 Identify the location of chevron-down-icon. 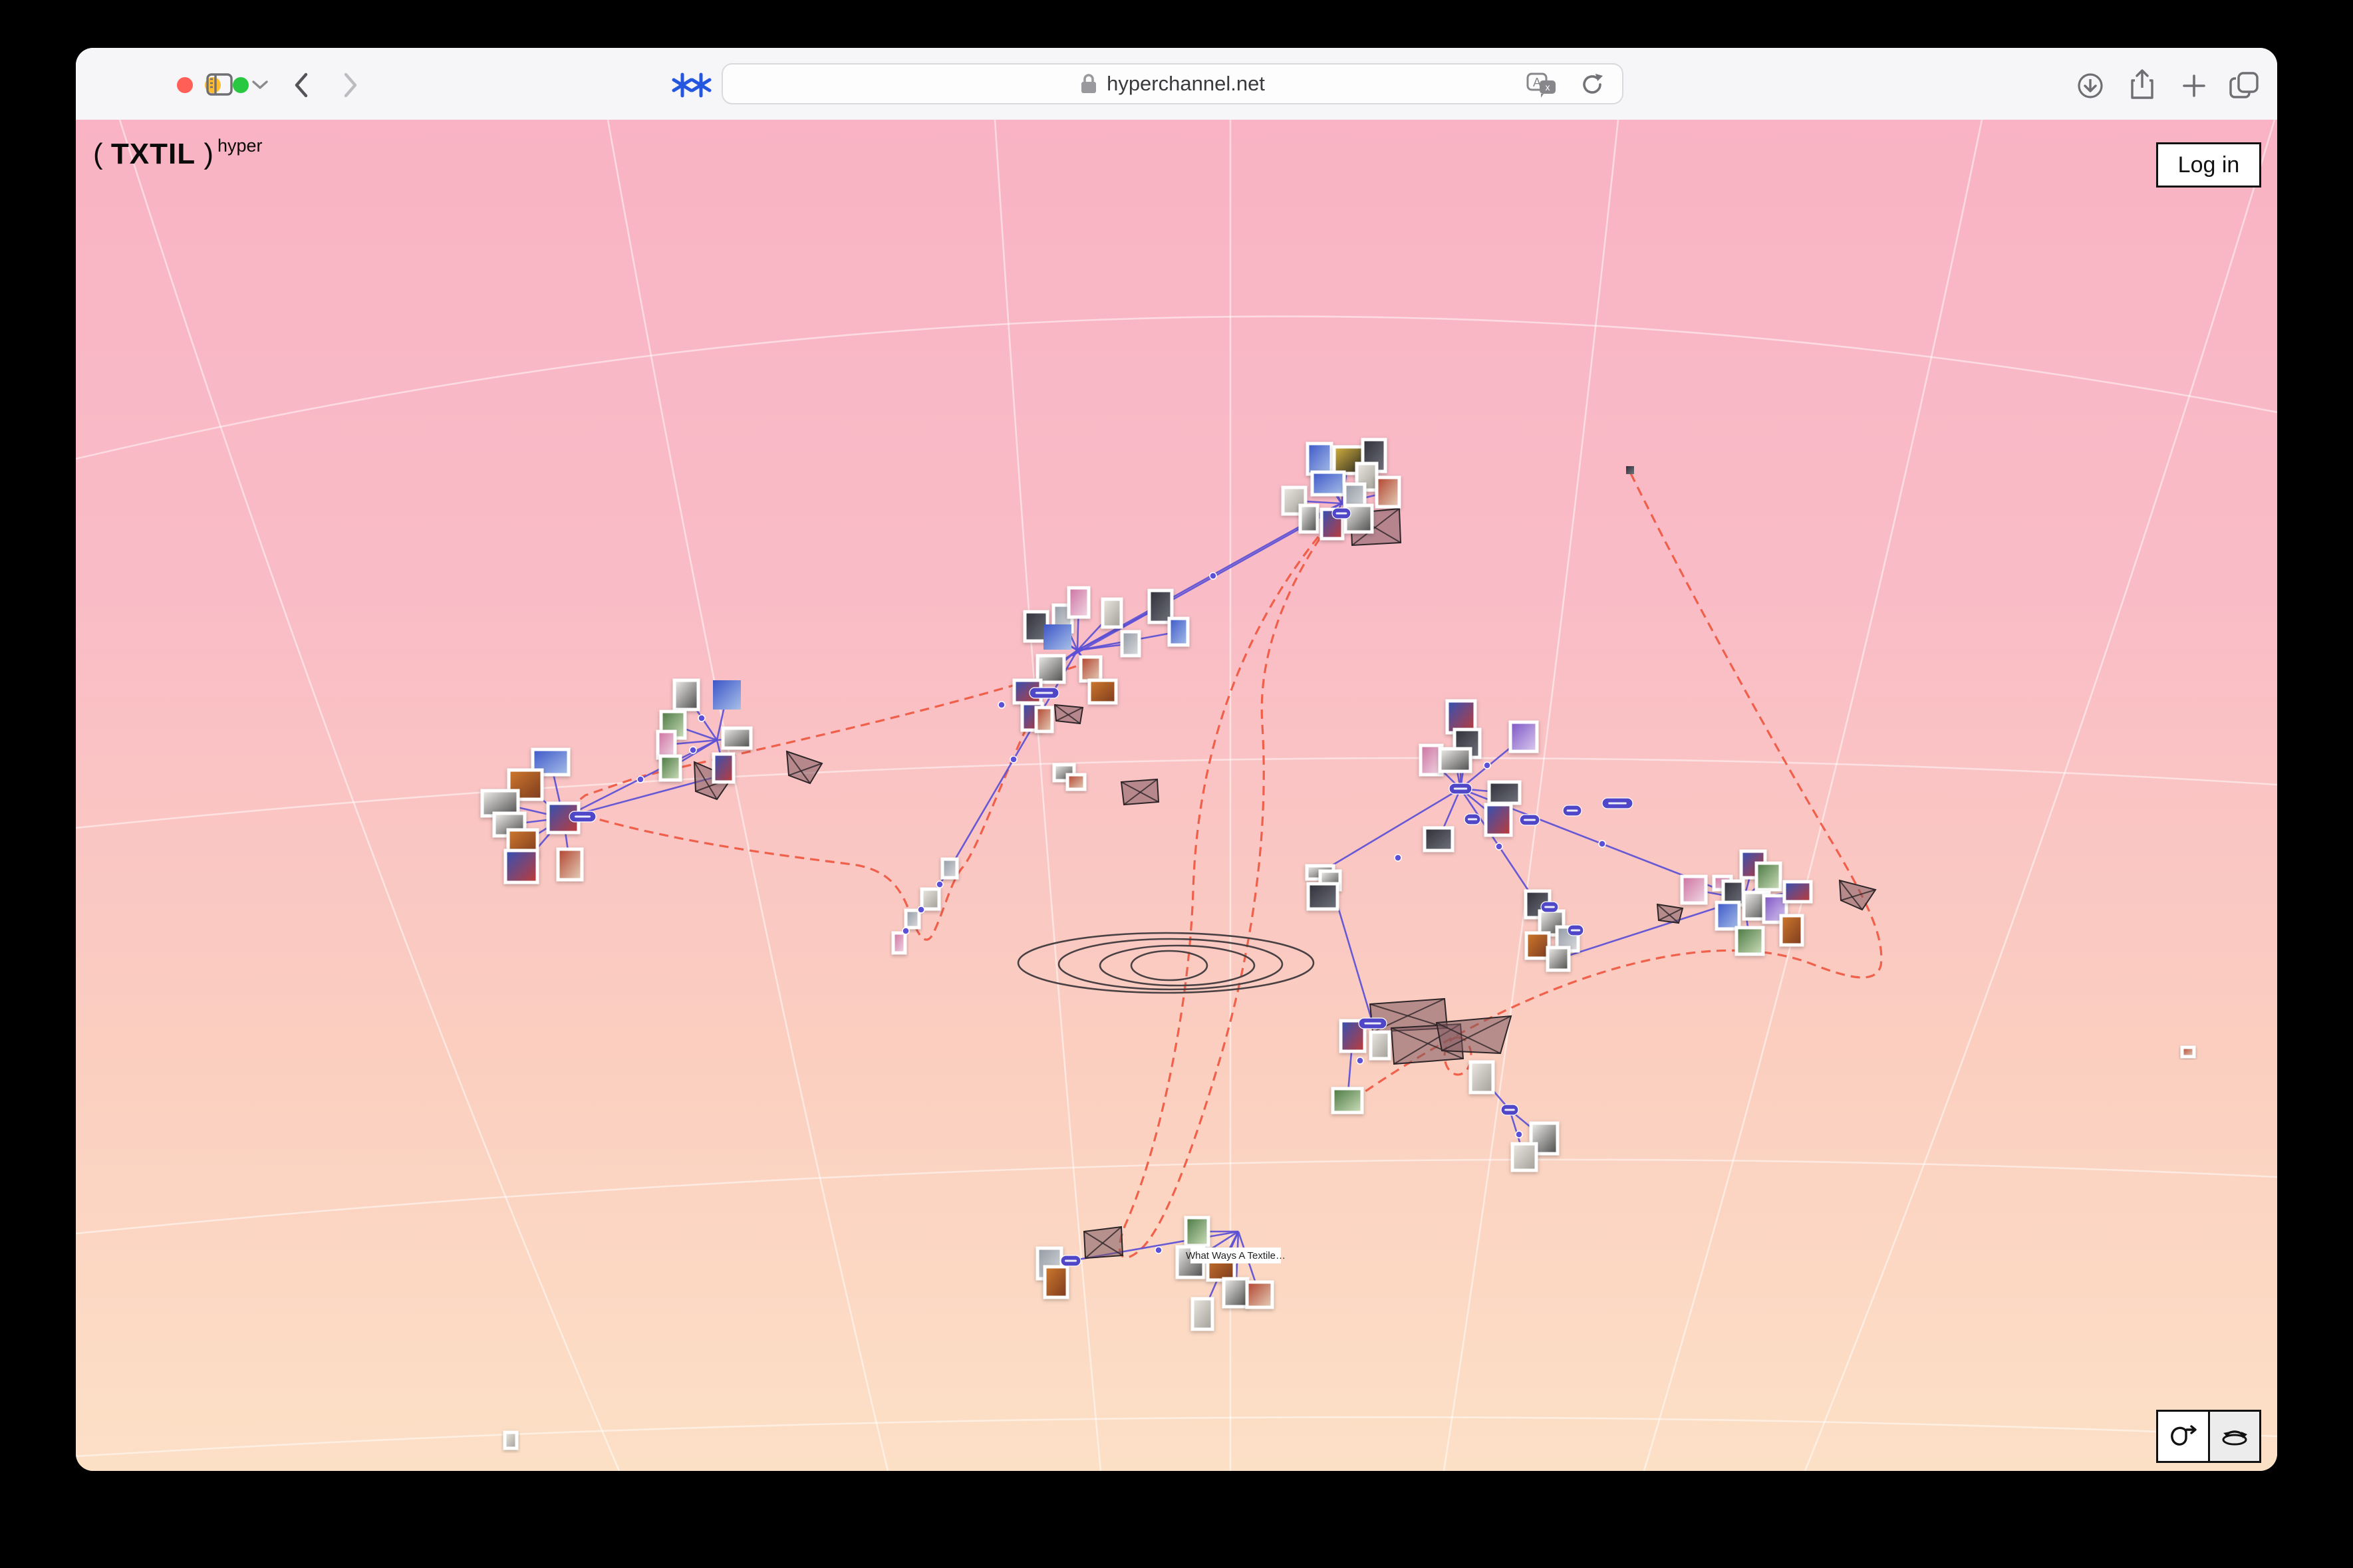
(260, 85).